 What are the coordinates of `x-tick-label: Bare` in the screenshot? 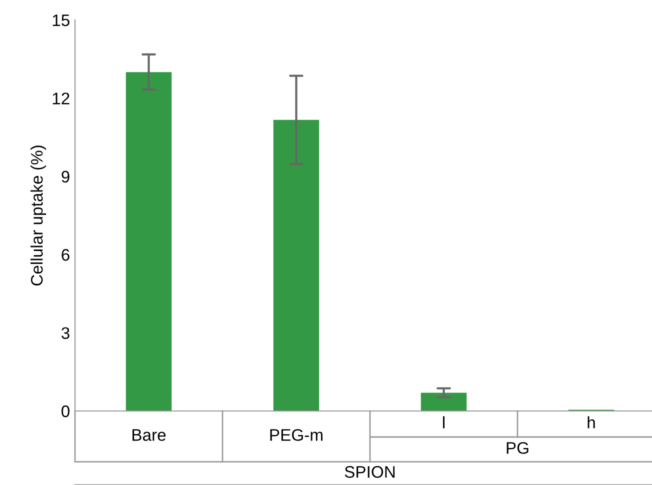 It's located at (149, 435).